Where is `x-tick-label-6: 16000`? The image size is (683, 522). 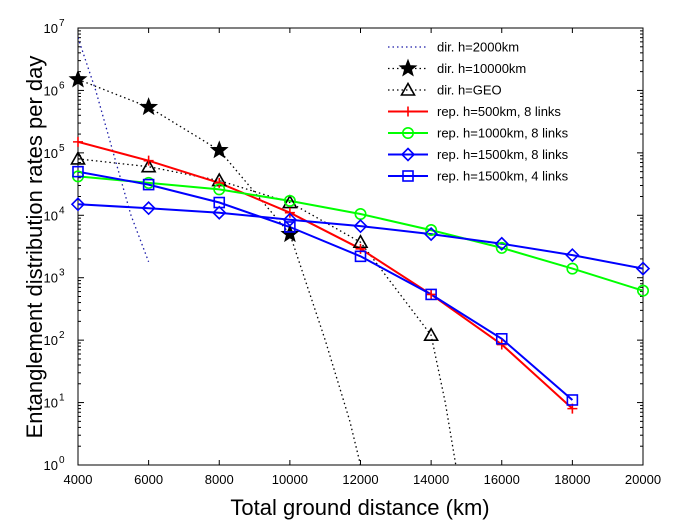 x-tick-label-6: 16000 is located at coordinates (502, 479).